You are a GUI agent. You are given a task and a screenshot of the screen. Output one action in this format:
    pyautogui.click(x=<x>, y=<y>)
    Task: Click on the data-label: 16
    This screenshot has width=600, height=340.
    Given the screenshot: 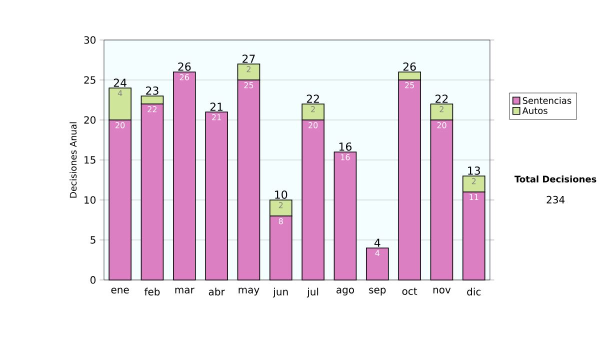 What is the action you would take?
    pyautogui.click(x=345, y=157)
    